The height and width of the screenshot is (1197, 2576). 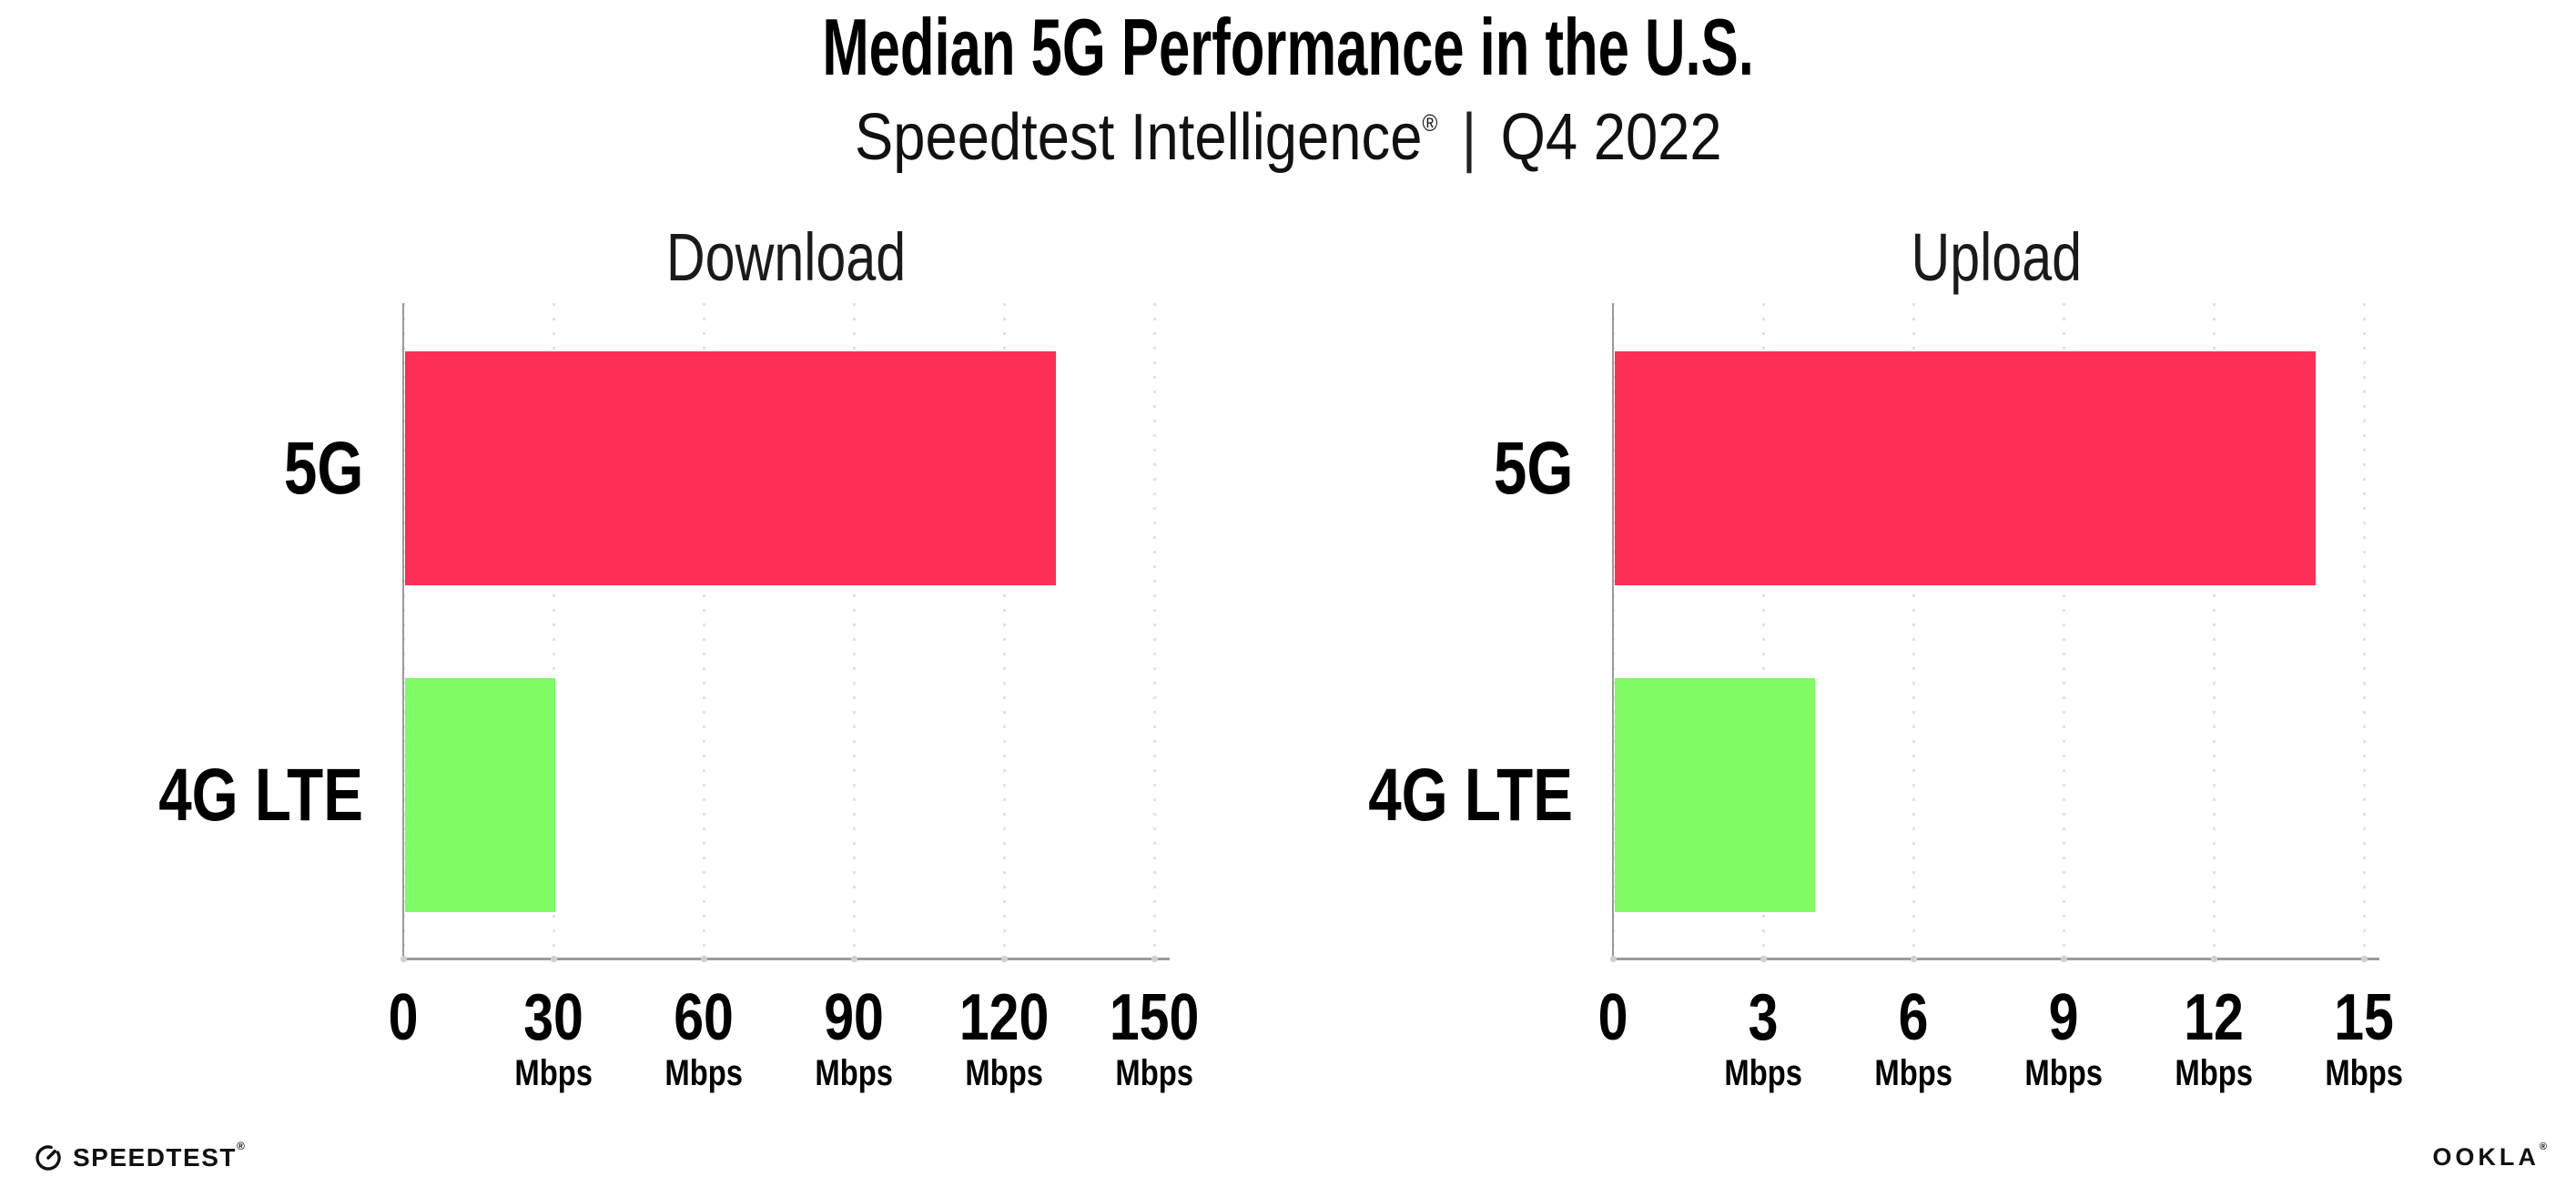 What do you see at coordinates (786, 257) in the screenshot?
I see `download-chart-title: Download` at bounding box center [786, 257].